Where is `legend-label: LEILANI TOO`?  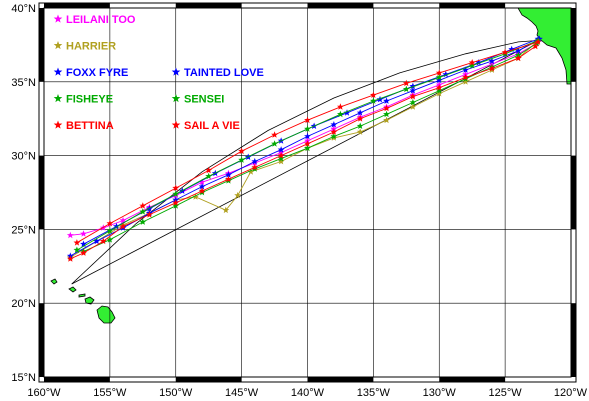 legend-label: LEILANI TOO is located at coordinates (101, 20).